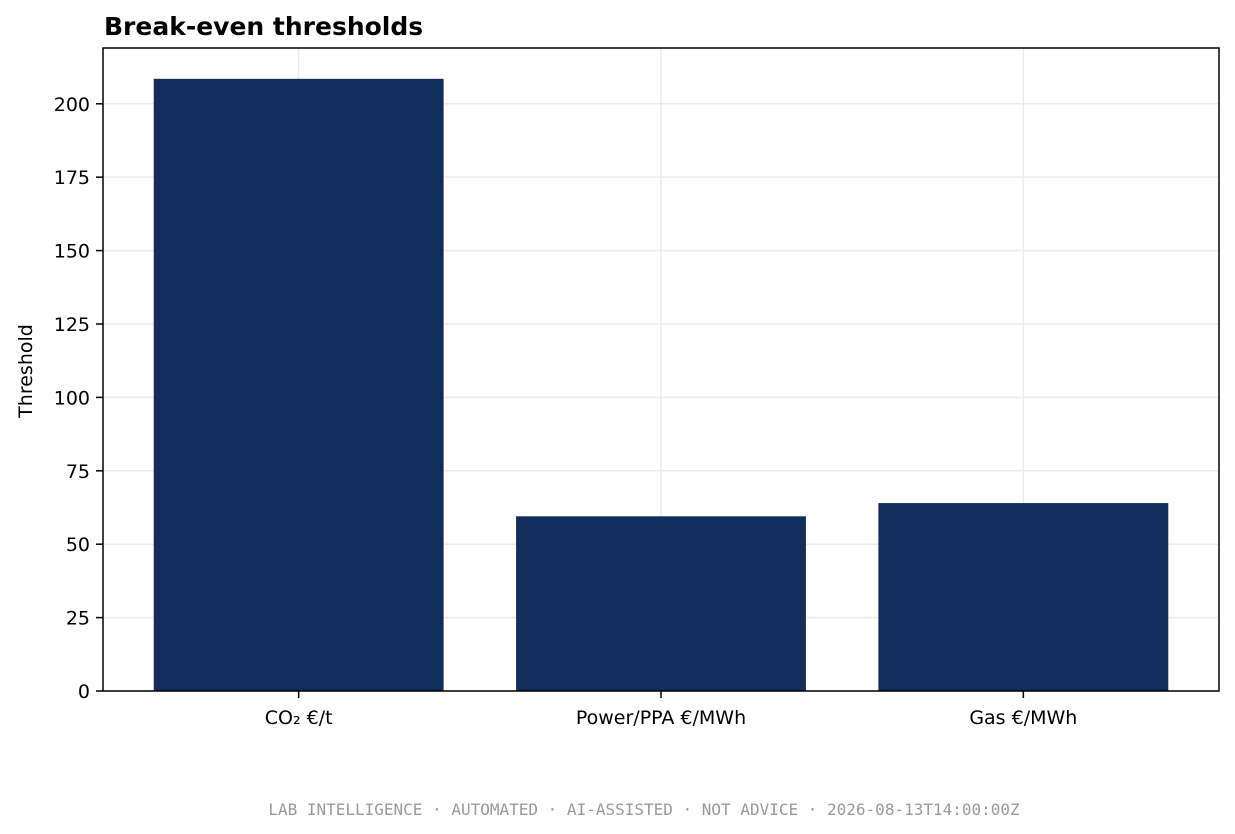 This screenshot has height=834, width=1235. I want to click on x-tick-label: Power/PPA €/MWh, so click(661, 718).